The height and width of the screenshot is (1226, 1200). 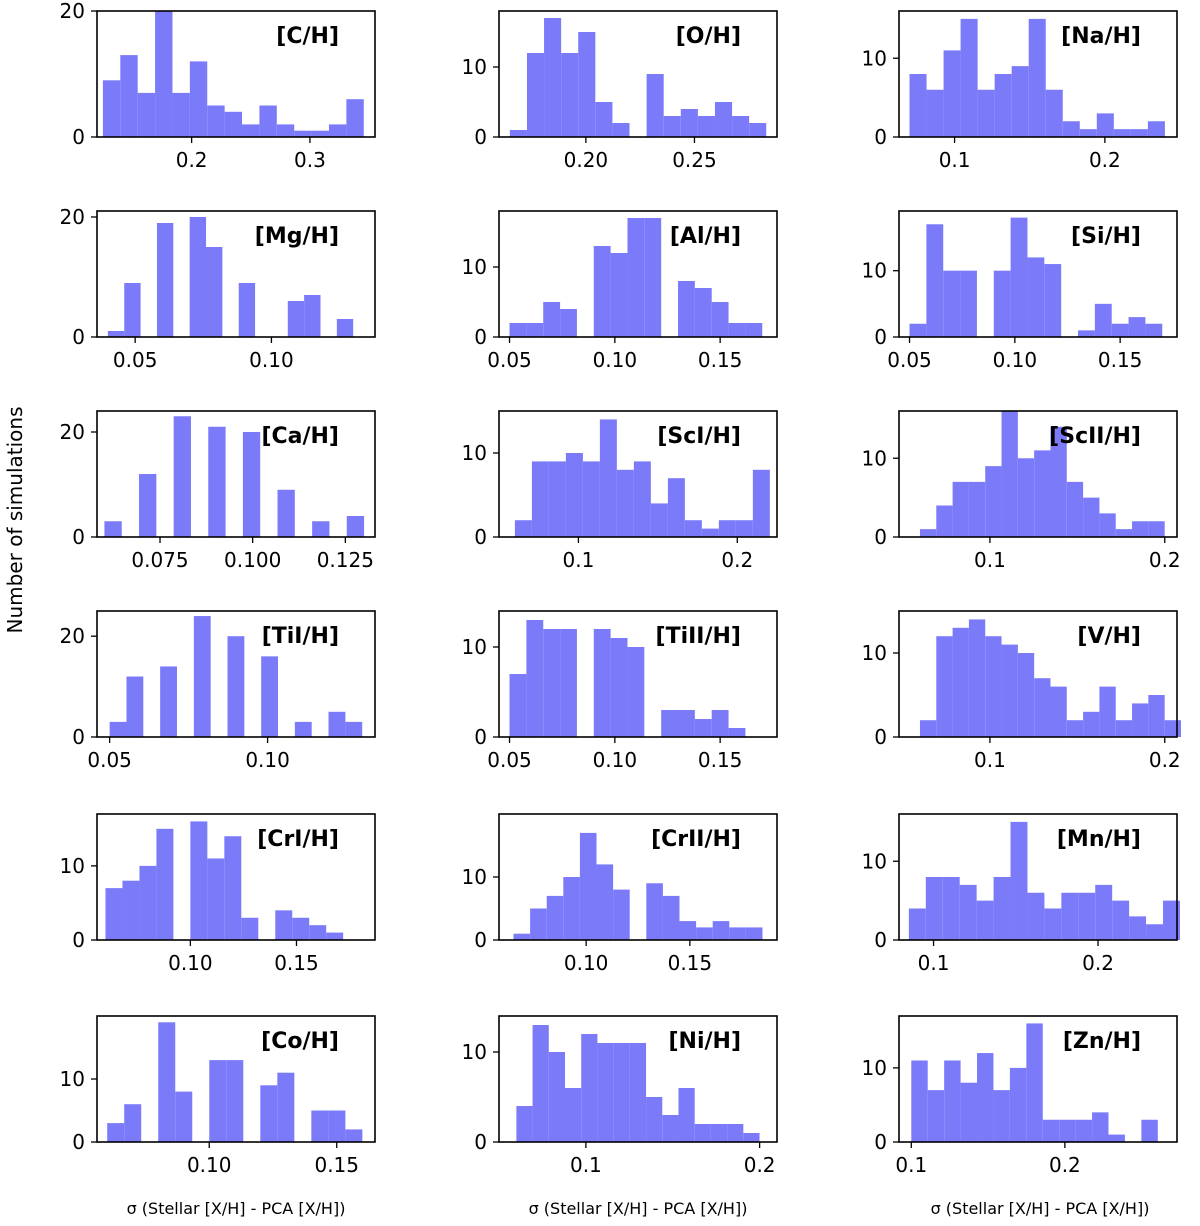 I want to click on x-tick-label: 0.2, so click(x=737, y=560).